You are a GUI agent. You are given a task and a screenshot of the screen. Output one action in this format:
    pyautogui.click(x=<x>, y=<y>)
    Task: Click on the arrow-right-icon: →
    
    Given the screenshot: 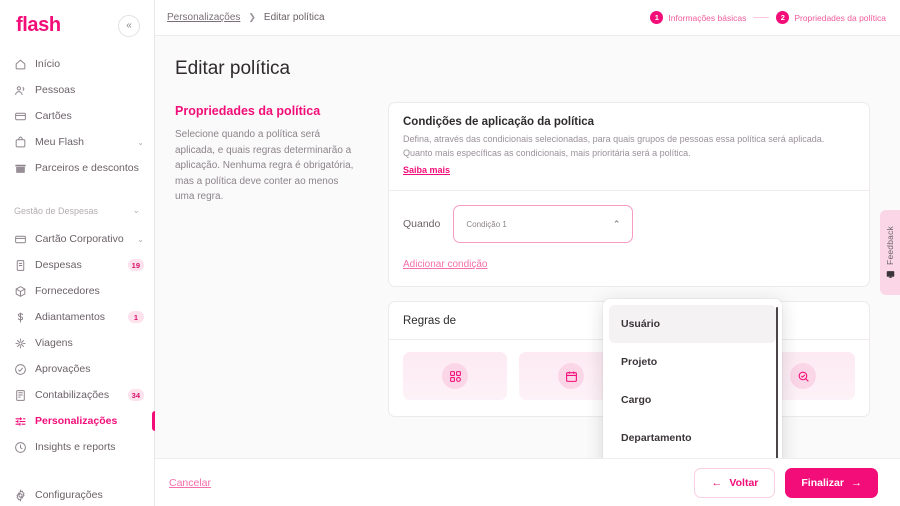 What is the action you would take?
    pyautogui.click(x=856, y=482)
    